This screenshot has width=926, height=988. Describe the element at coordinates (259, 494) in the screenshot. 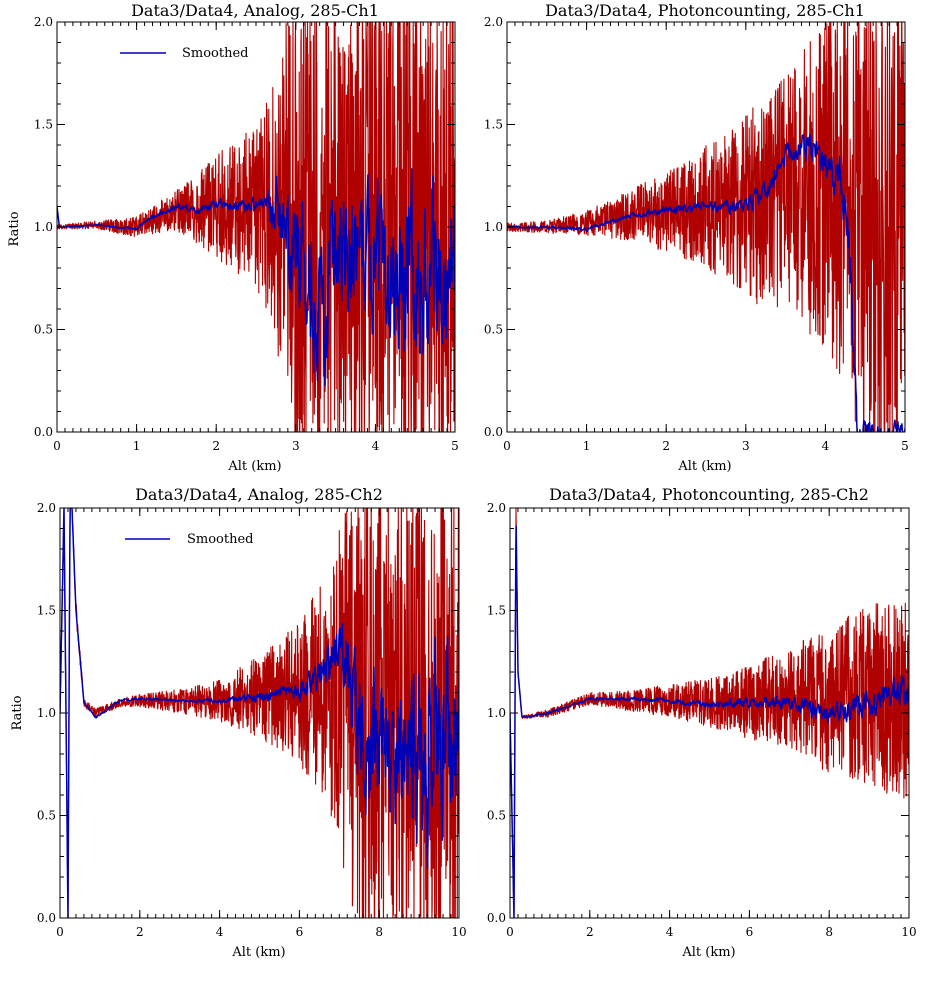

I see `chart-title: Data3/Data4, Analog, 285-Ch2` at that location.